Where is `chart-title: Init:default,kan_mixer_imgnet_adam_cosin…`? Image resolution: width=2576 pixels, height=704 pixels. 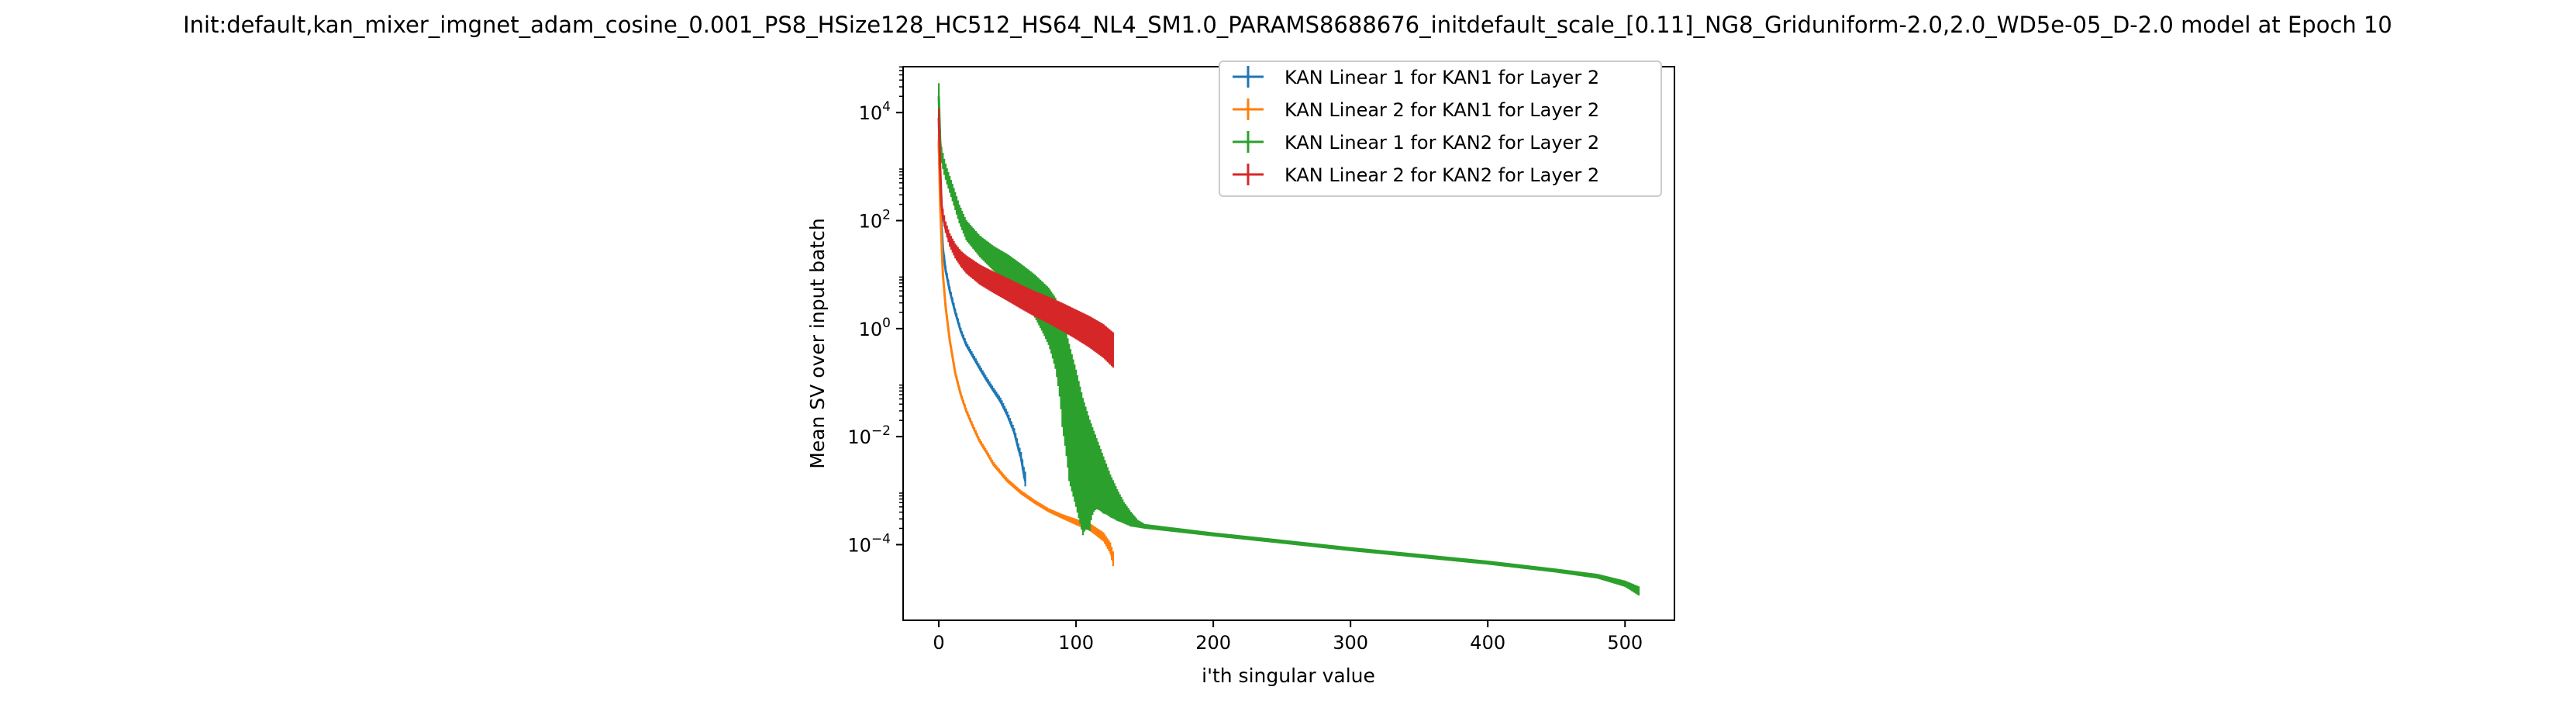 chart-title: Init:default,kan_mixer_imgnet_adam_cosin… is located at coordinates (1287, 25).